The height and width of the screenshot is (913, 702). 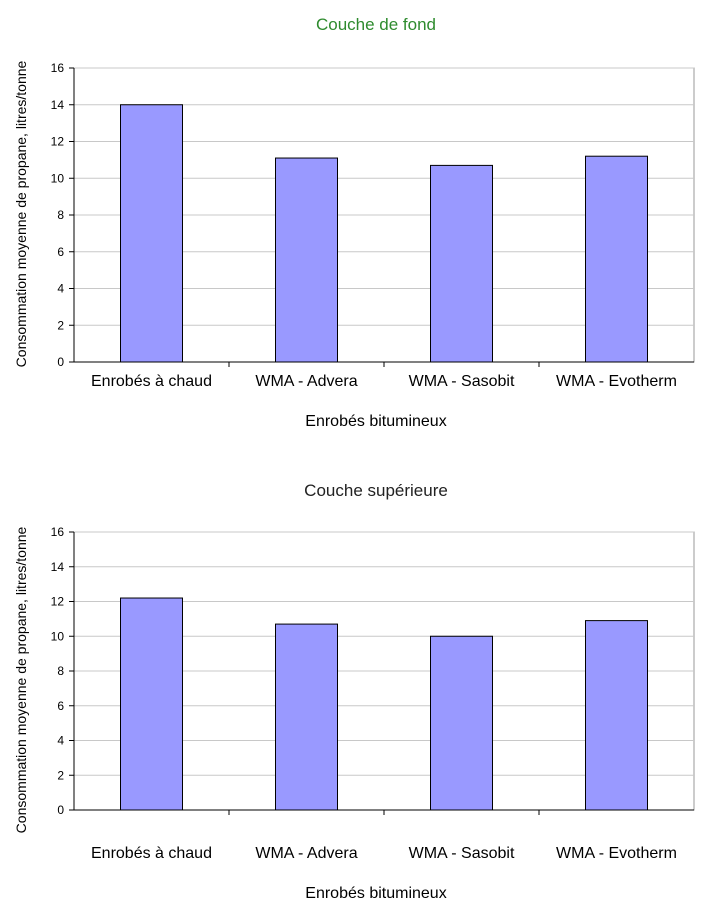 What do you see at coordinates (376, 24) in the screenshot?
I see `chart-title: Couche de fond` at bounding box center [376, 24].